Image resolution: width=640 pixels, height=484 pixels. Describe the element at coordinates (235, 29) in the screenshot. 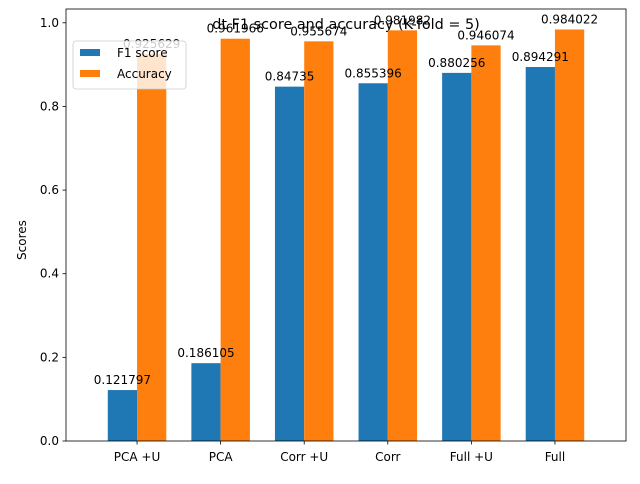

I see `value-label-accuracy-pca: 0.961966` at that location.